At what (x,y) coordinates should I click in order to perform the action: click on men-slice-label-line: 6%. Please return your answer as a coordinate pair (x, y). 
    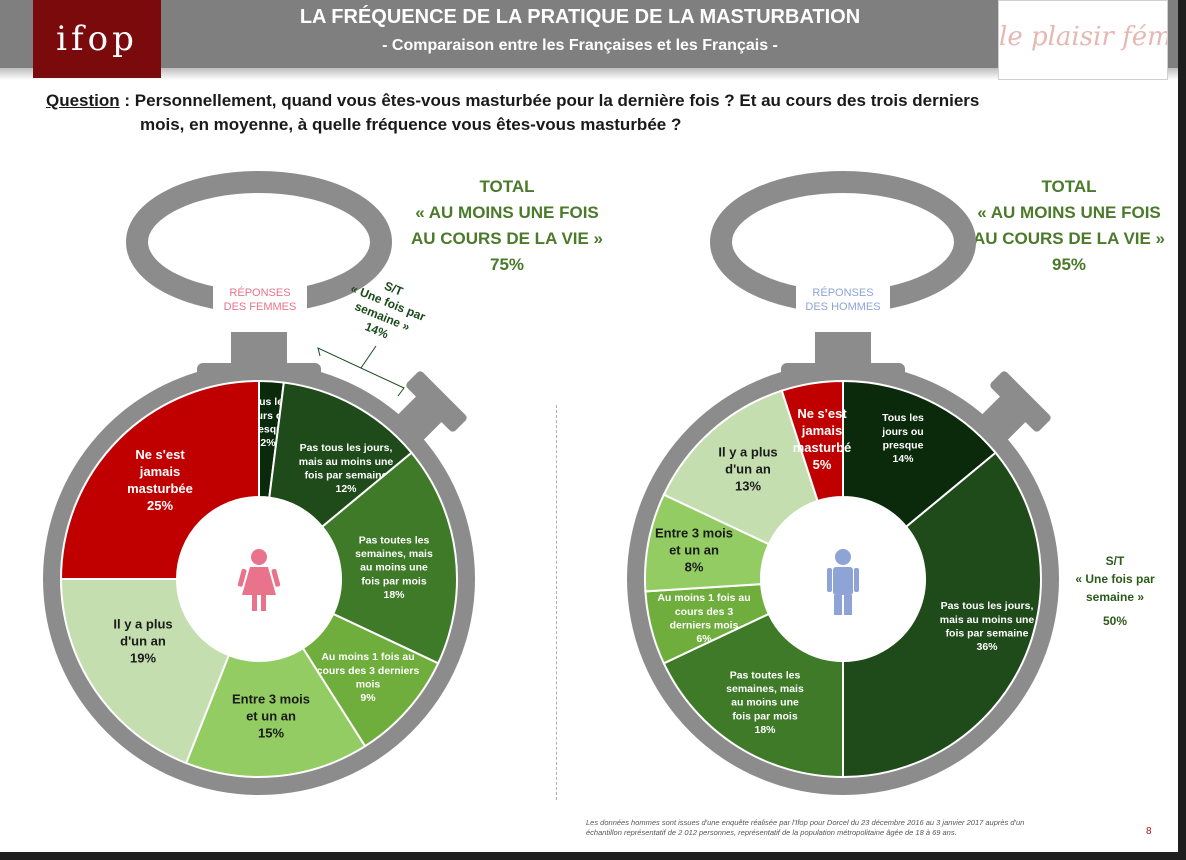
    Looking at the image, I should click on (704, 639).